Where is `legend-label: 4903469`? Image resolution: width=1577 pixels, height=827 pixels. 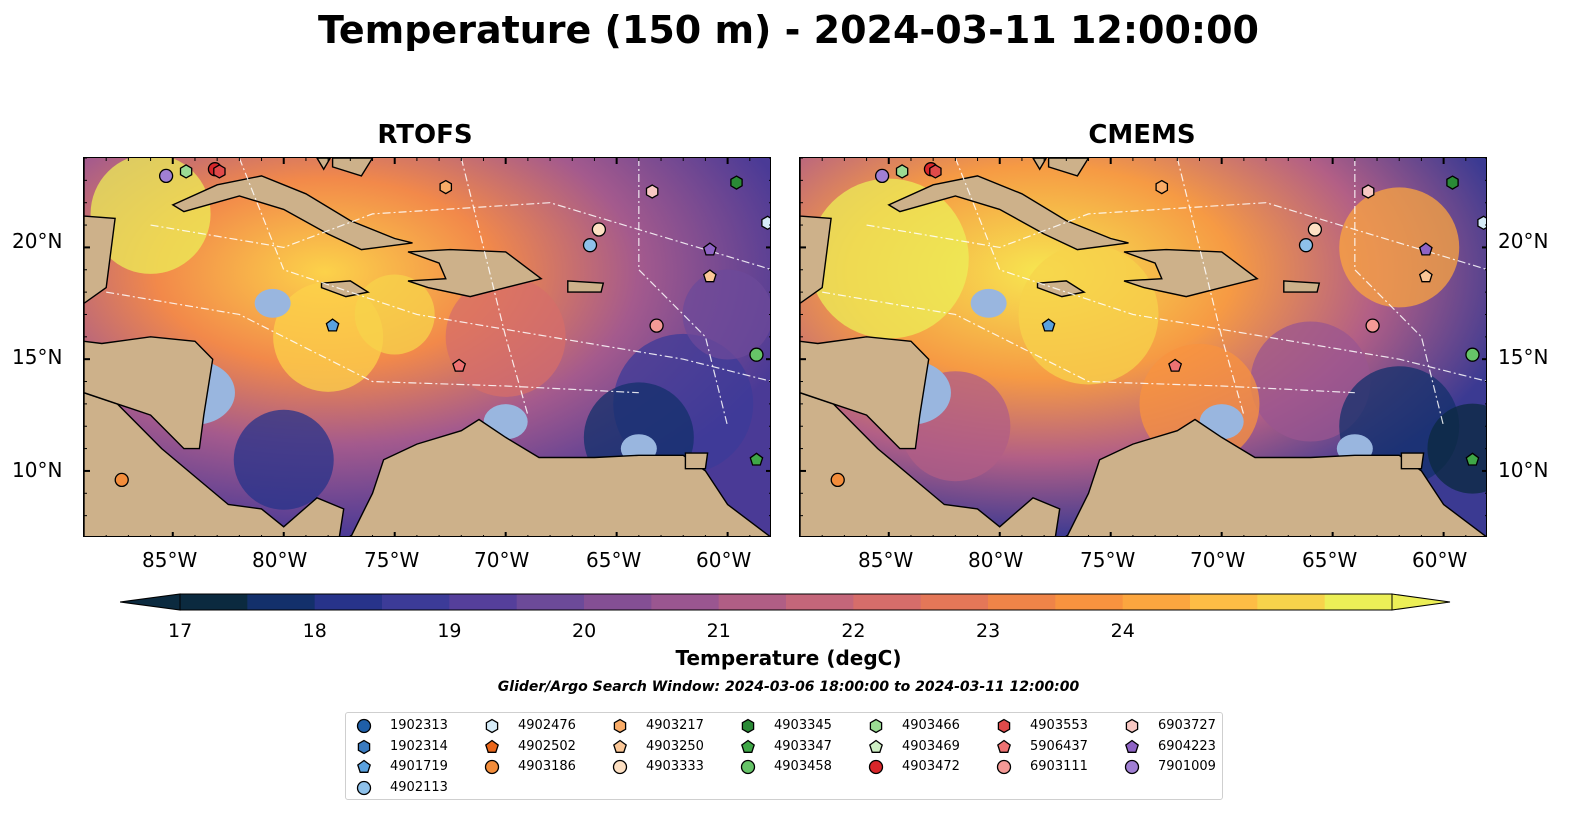 legend-label: 4903469 is located at coordinates (931, 746).